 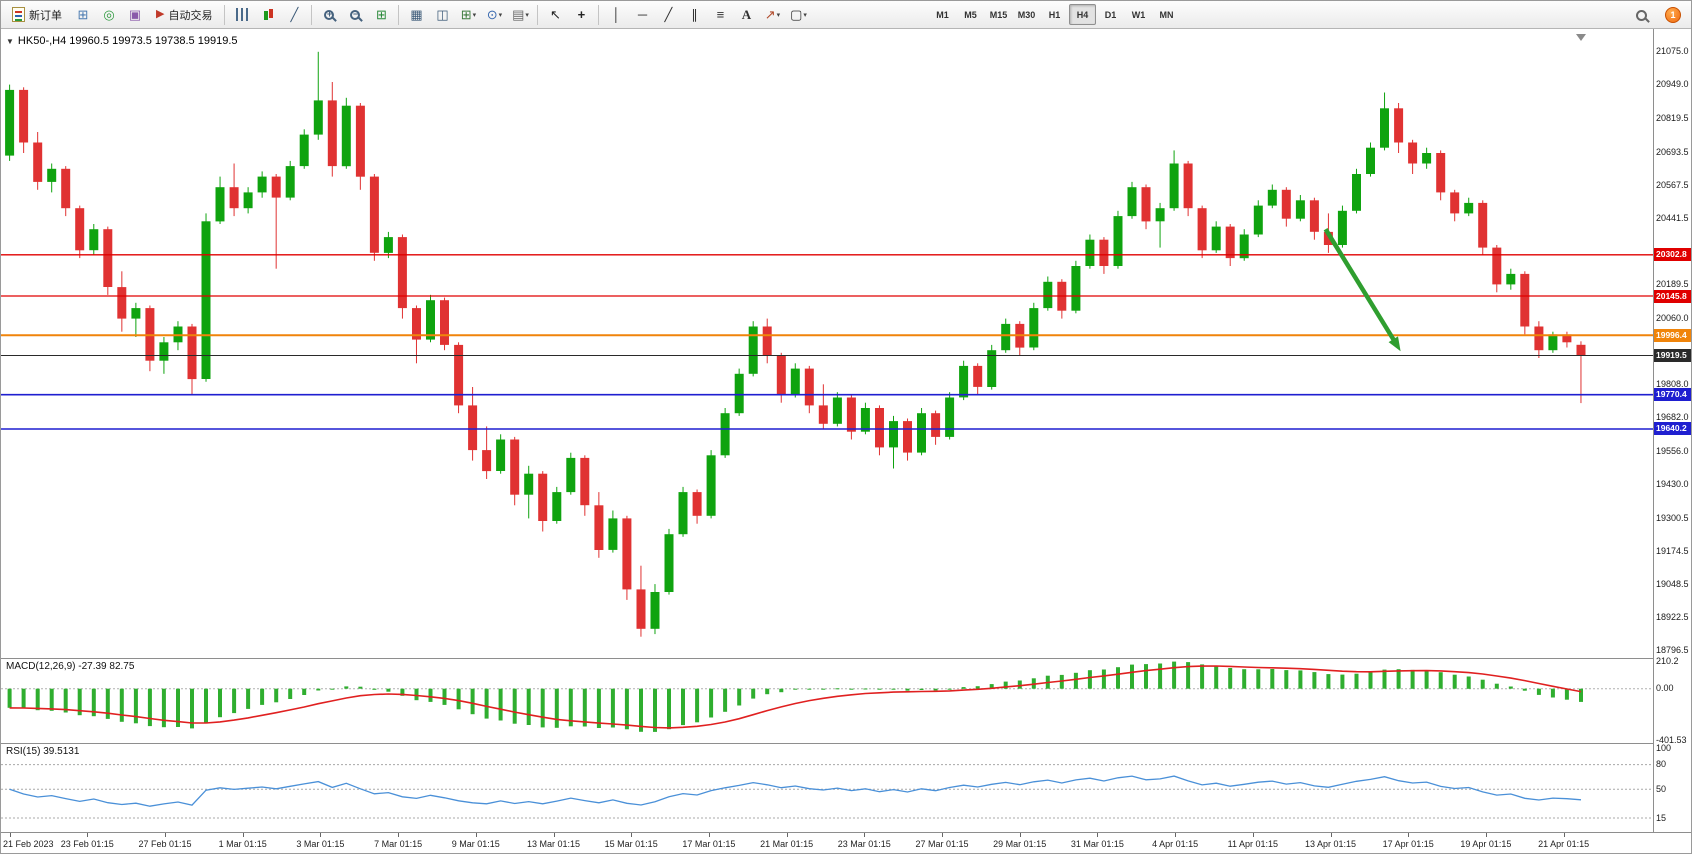 What do you see at coordinates (772, 14) in the screenshot?
I see `arrows-tool-icon: ↗ ▾` at bounding box center [772, 14].